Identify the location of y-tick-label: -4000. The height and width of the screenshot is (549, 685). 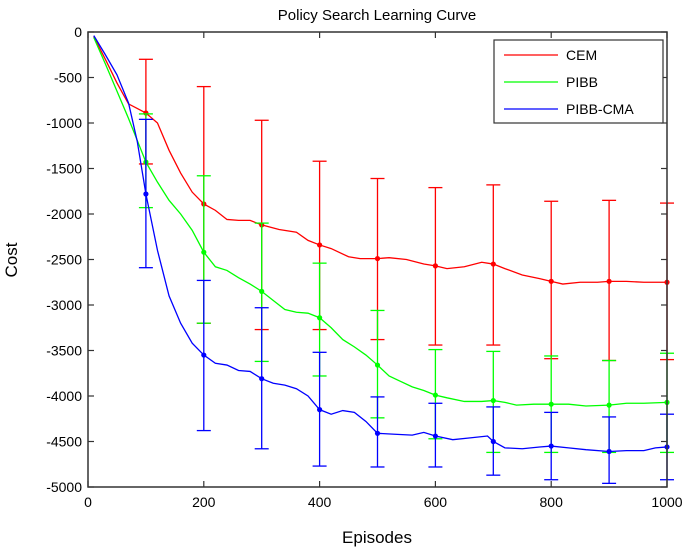
(64, 396).